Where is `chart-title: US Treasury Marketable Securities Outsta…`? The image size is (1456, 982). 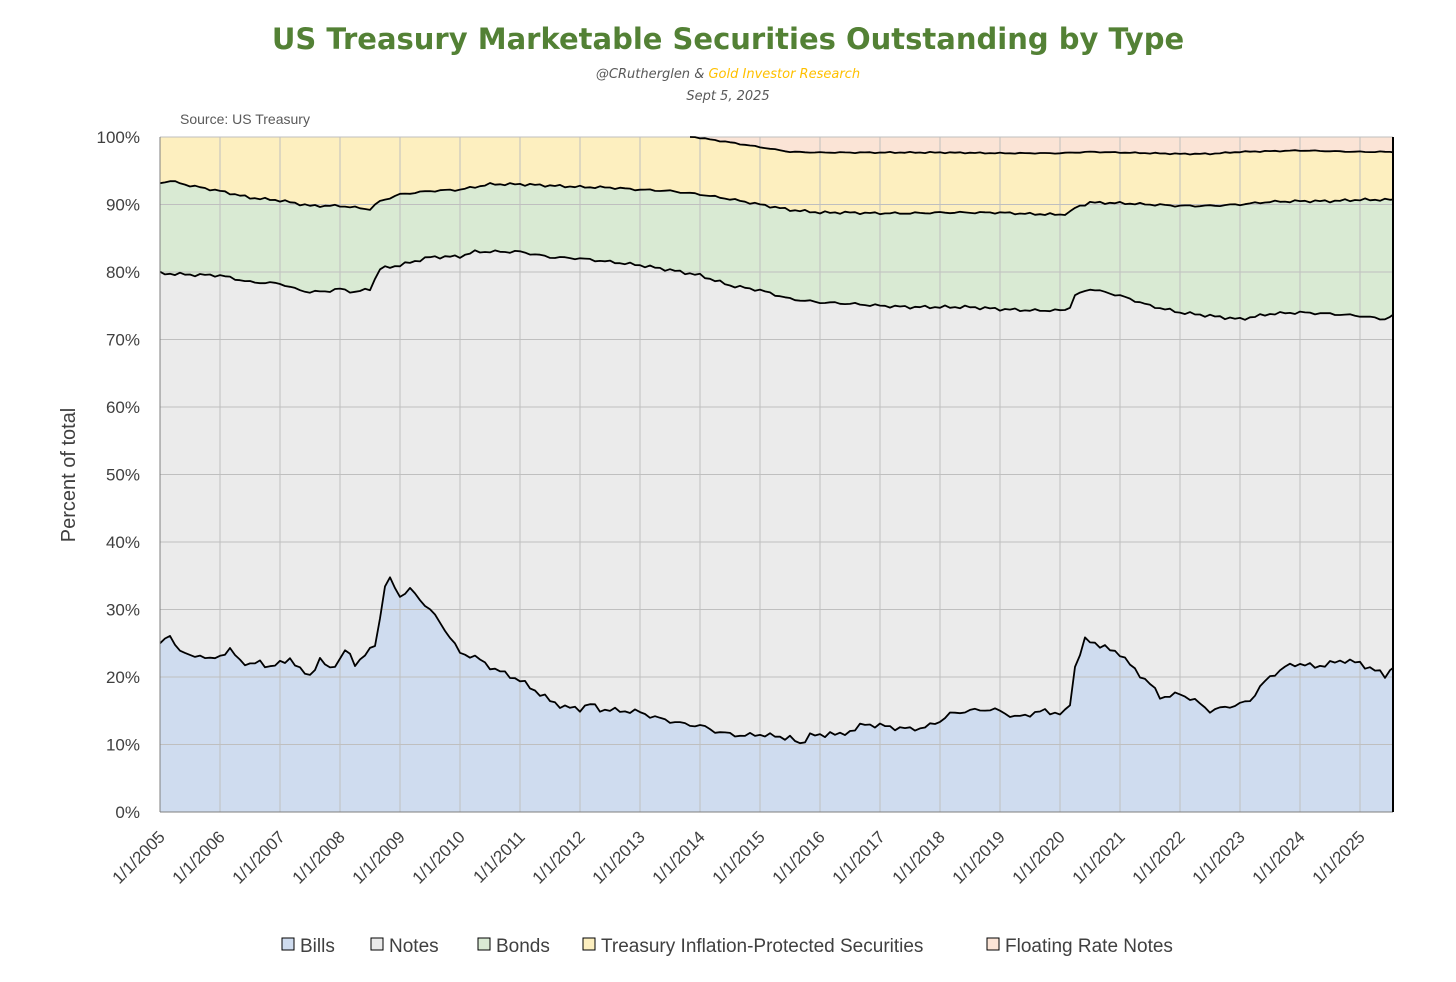
chart-title: US Treasury Marketable Securities Outsta… is located at coordinates (728, 39).